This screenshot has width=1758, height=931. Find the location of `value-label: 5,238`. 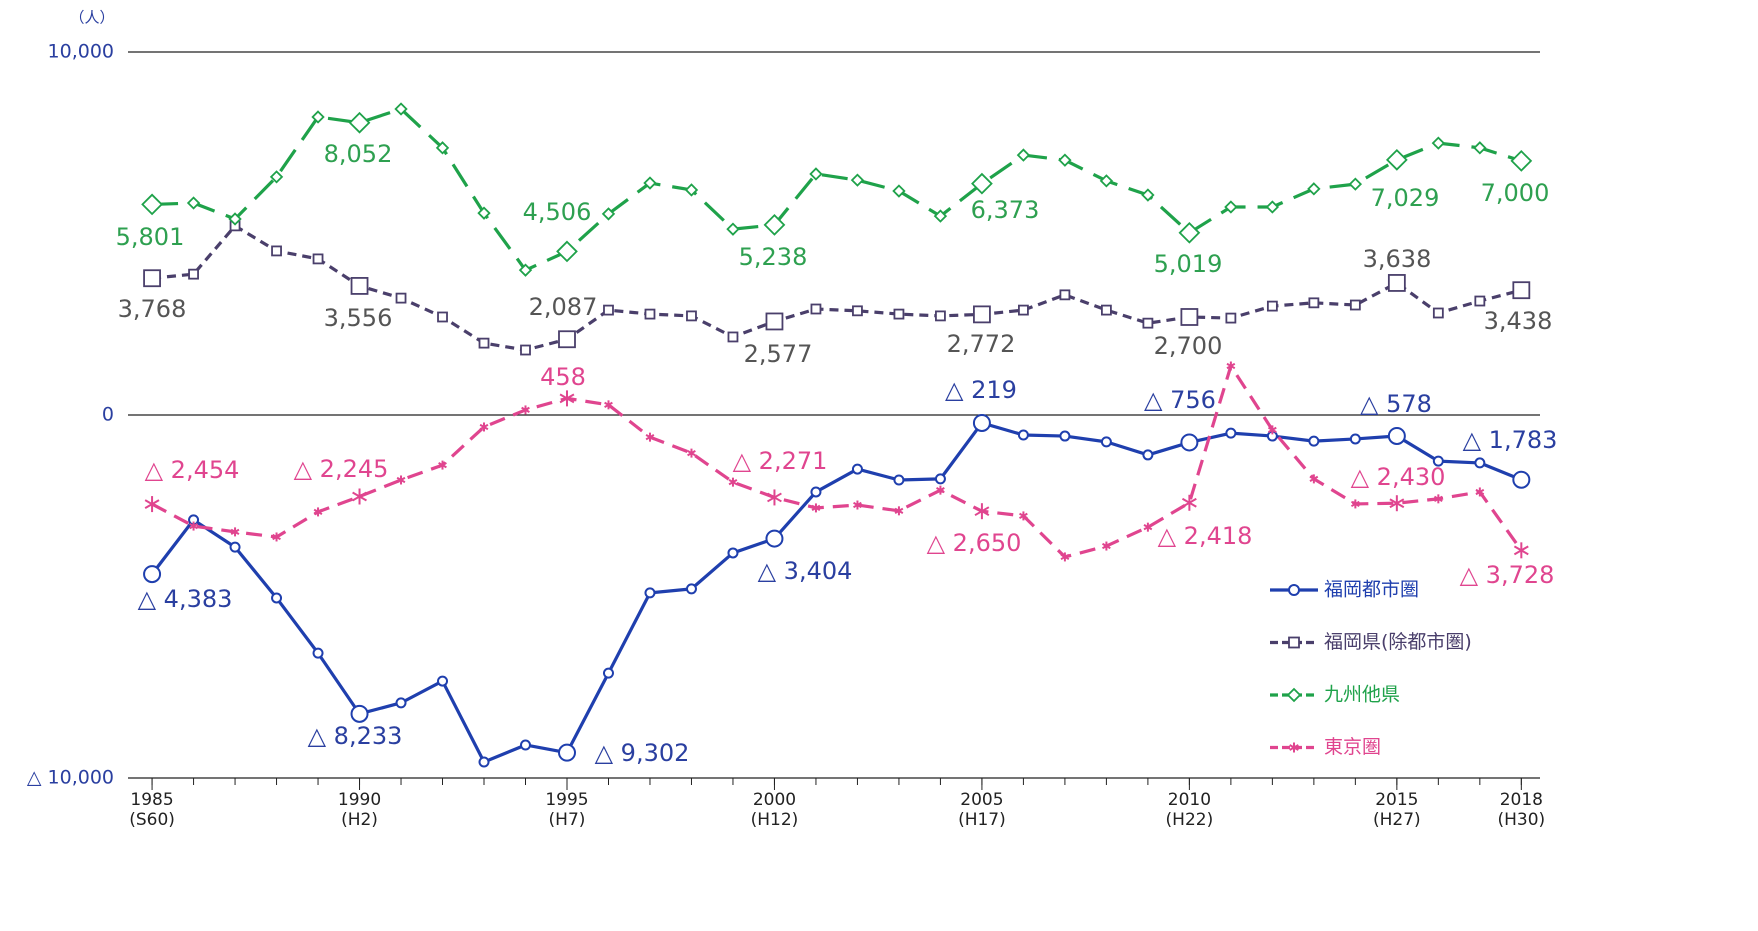

value-label: 5,238 is located at coordinates (773, 257).